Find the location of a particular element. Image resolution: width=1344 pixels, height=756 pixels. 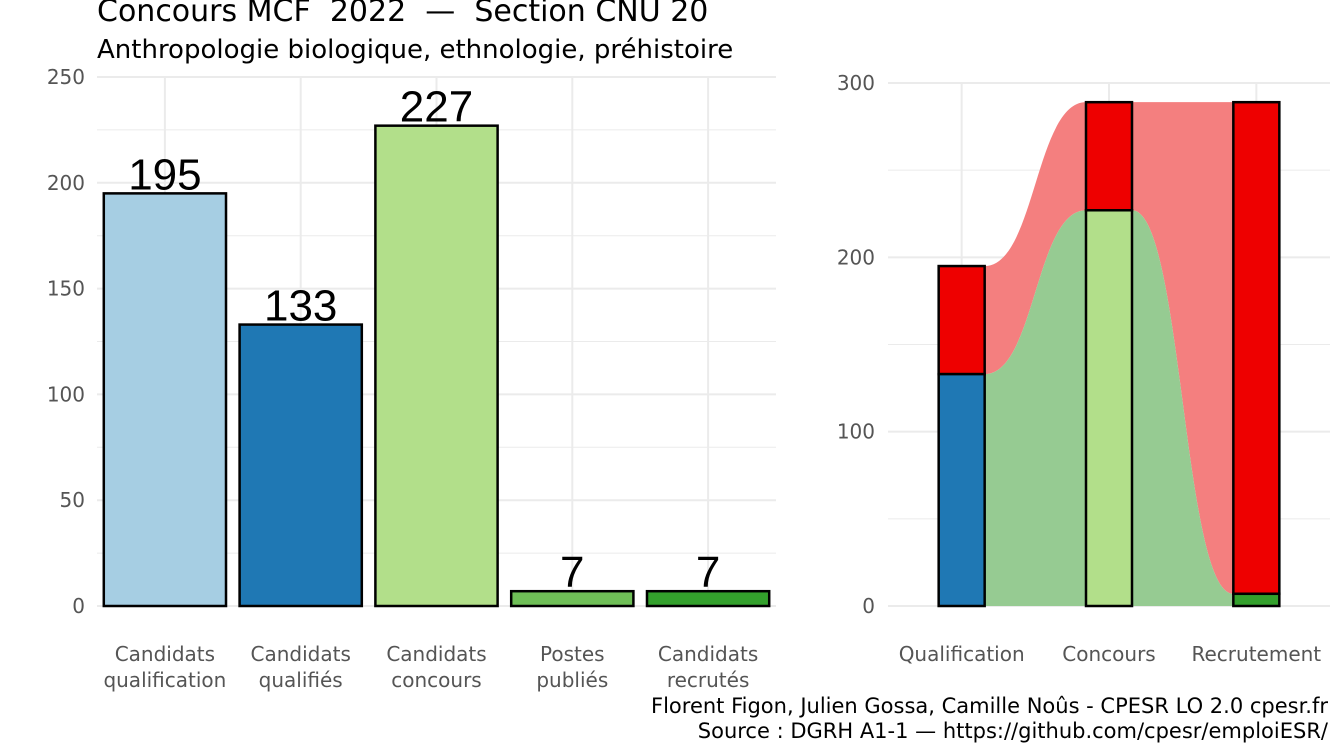

x-tick-label: concours is located at coordinates (436, 680).